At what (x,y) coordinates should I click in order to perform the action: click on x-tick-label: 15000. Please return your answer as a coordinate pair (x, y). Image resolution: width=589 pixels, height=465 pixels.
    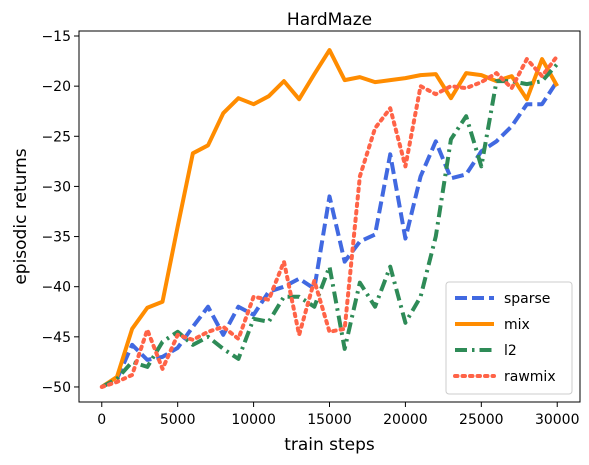
    Looking at the image, I should click on (329, 420).